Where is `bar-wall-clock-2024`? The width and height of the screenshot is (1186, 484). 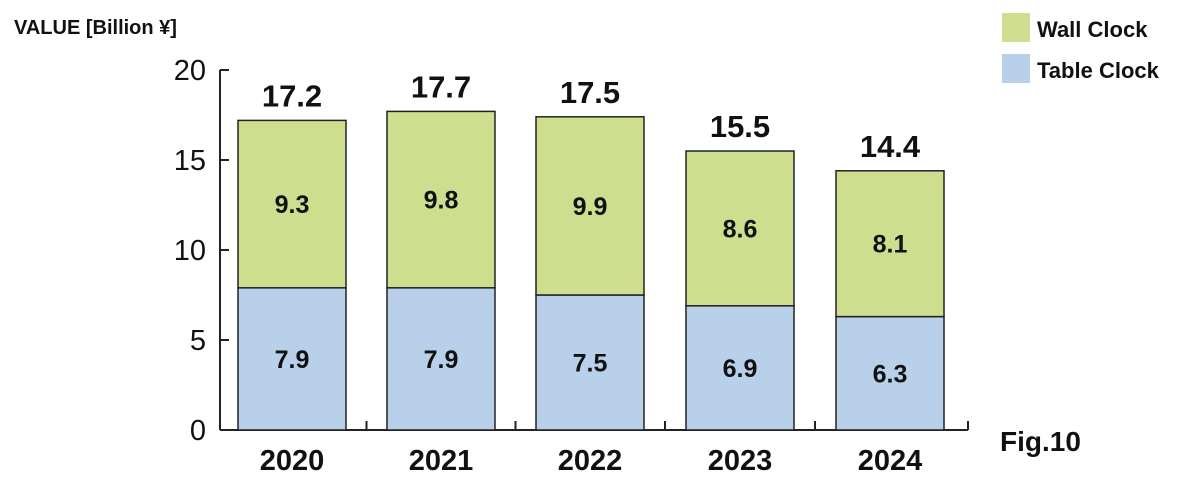
bar-wall-clock-2024 is located at coordinates (890, 244).